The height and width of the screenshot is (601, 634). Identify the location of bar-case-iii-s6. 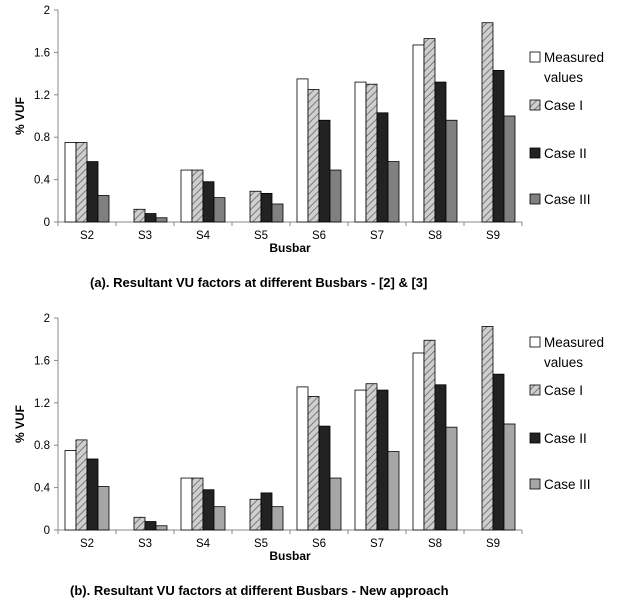
(335, 196).